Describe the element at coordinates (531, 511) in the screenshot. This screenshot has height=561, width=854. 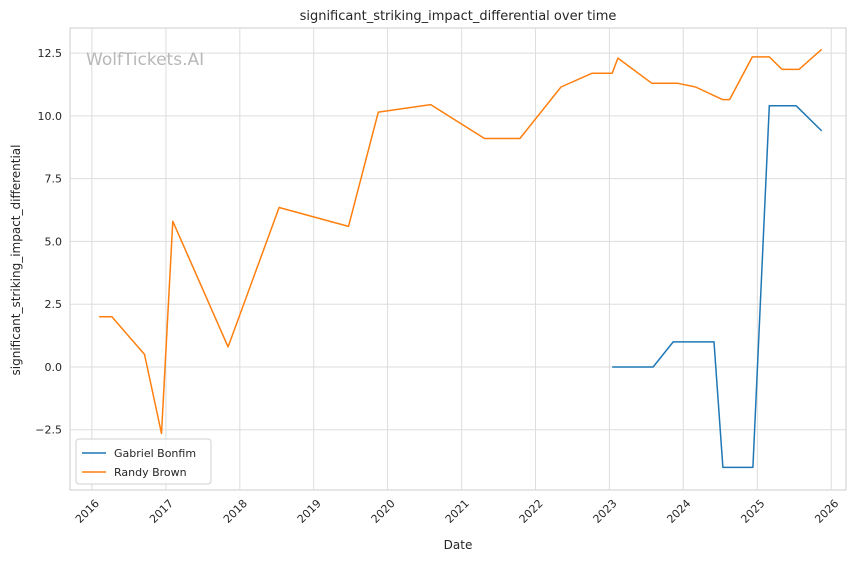
I see `x-tick-label: 2022` at that location.